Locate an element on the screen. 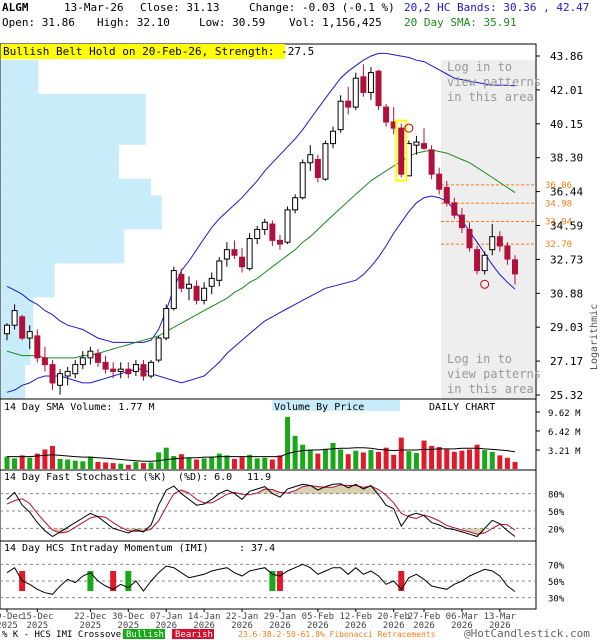 The height and width of the screenshot is (640, 600). fibonacci-label: 32.70 is located at coordinates (558, 245).